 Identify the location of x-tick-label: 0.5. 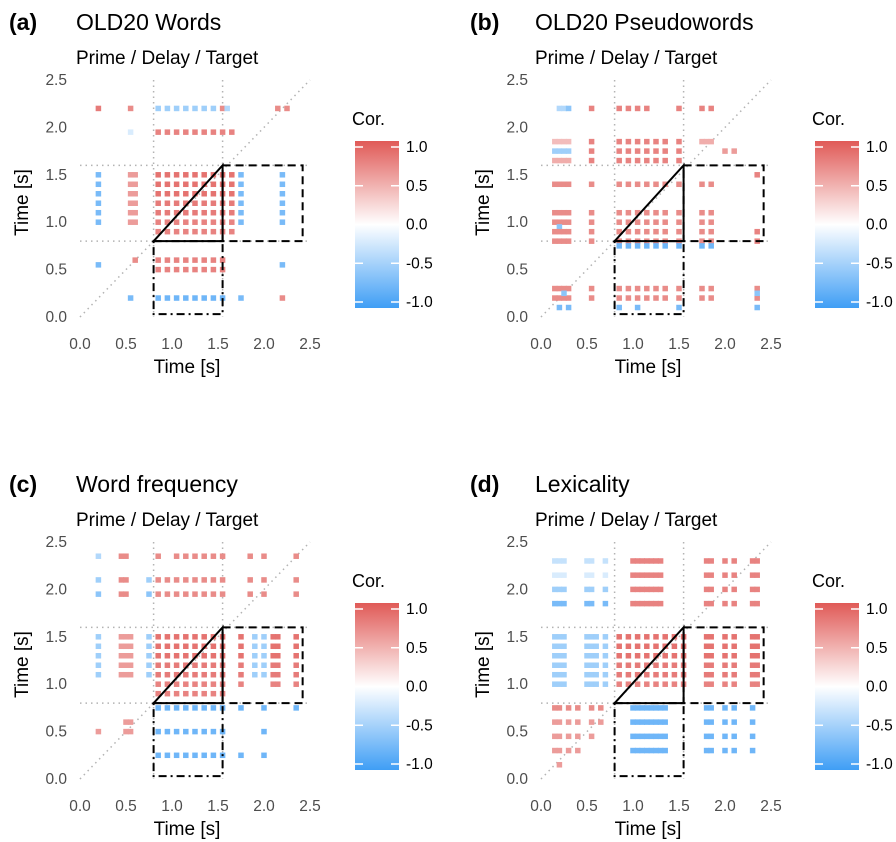
(126, 344).